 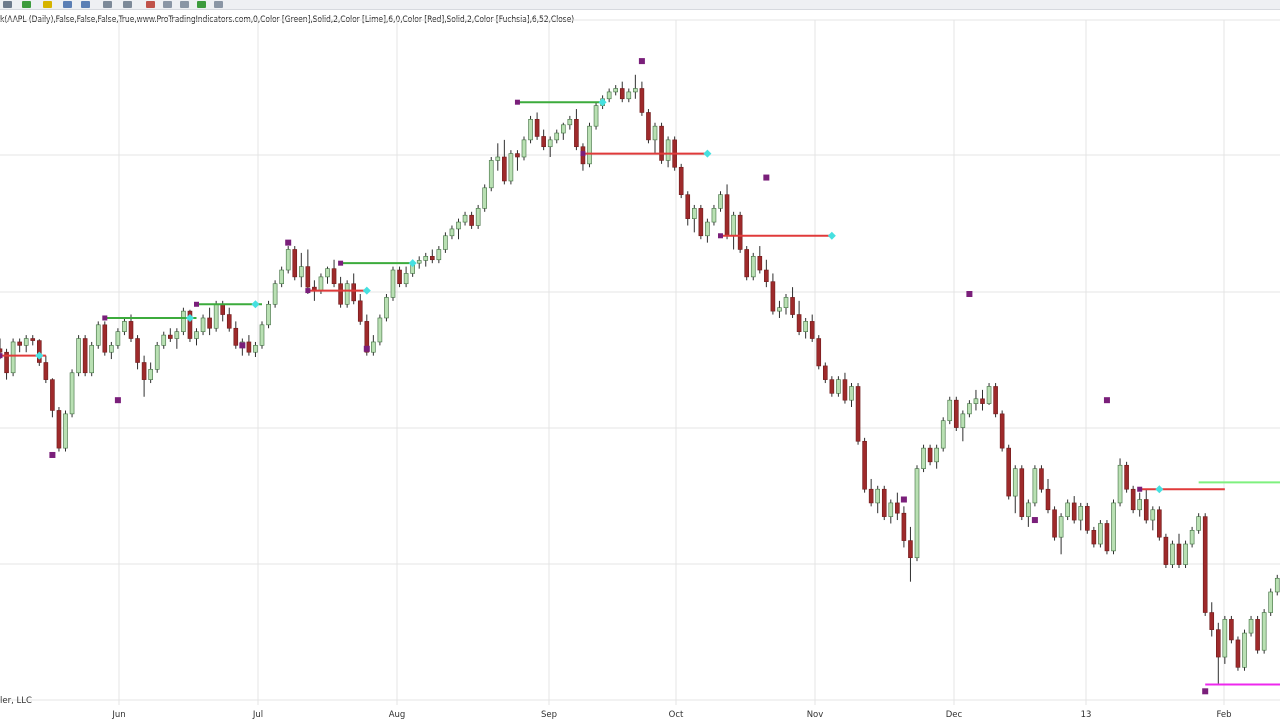 What do you see at coordinates (67, 4) in the screenshot?
I see `draw-line-icon` at bounding box center [67, 4].